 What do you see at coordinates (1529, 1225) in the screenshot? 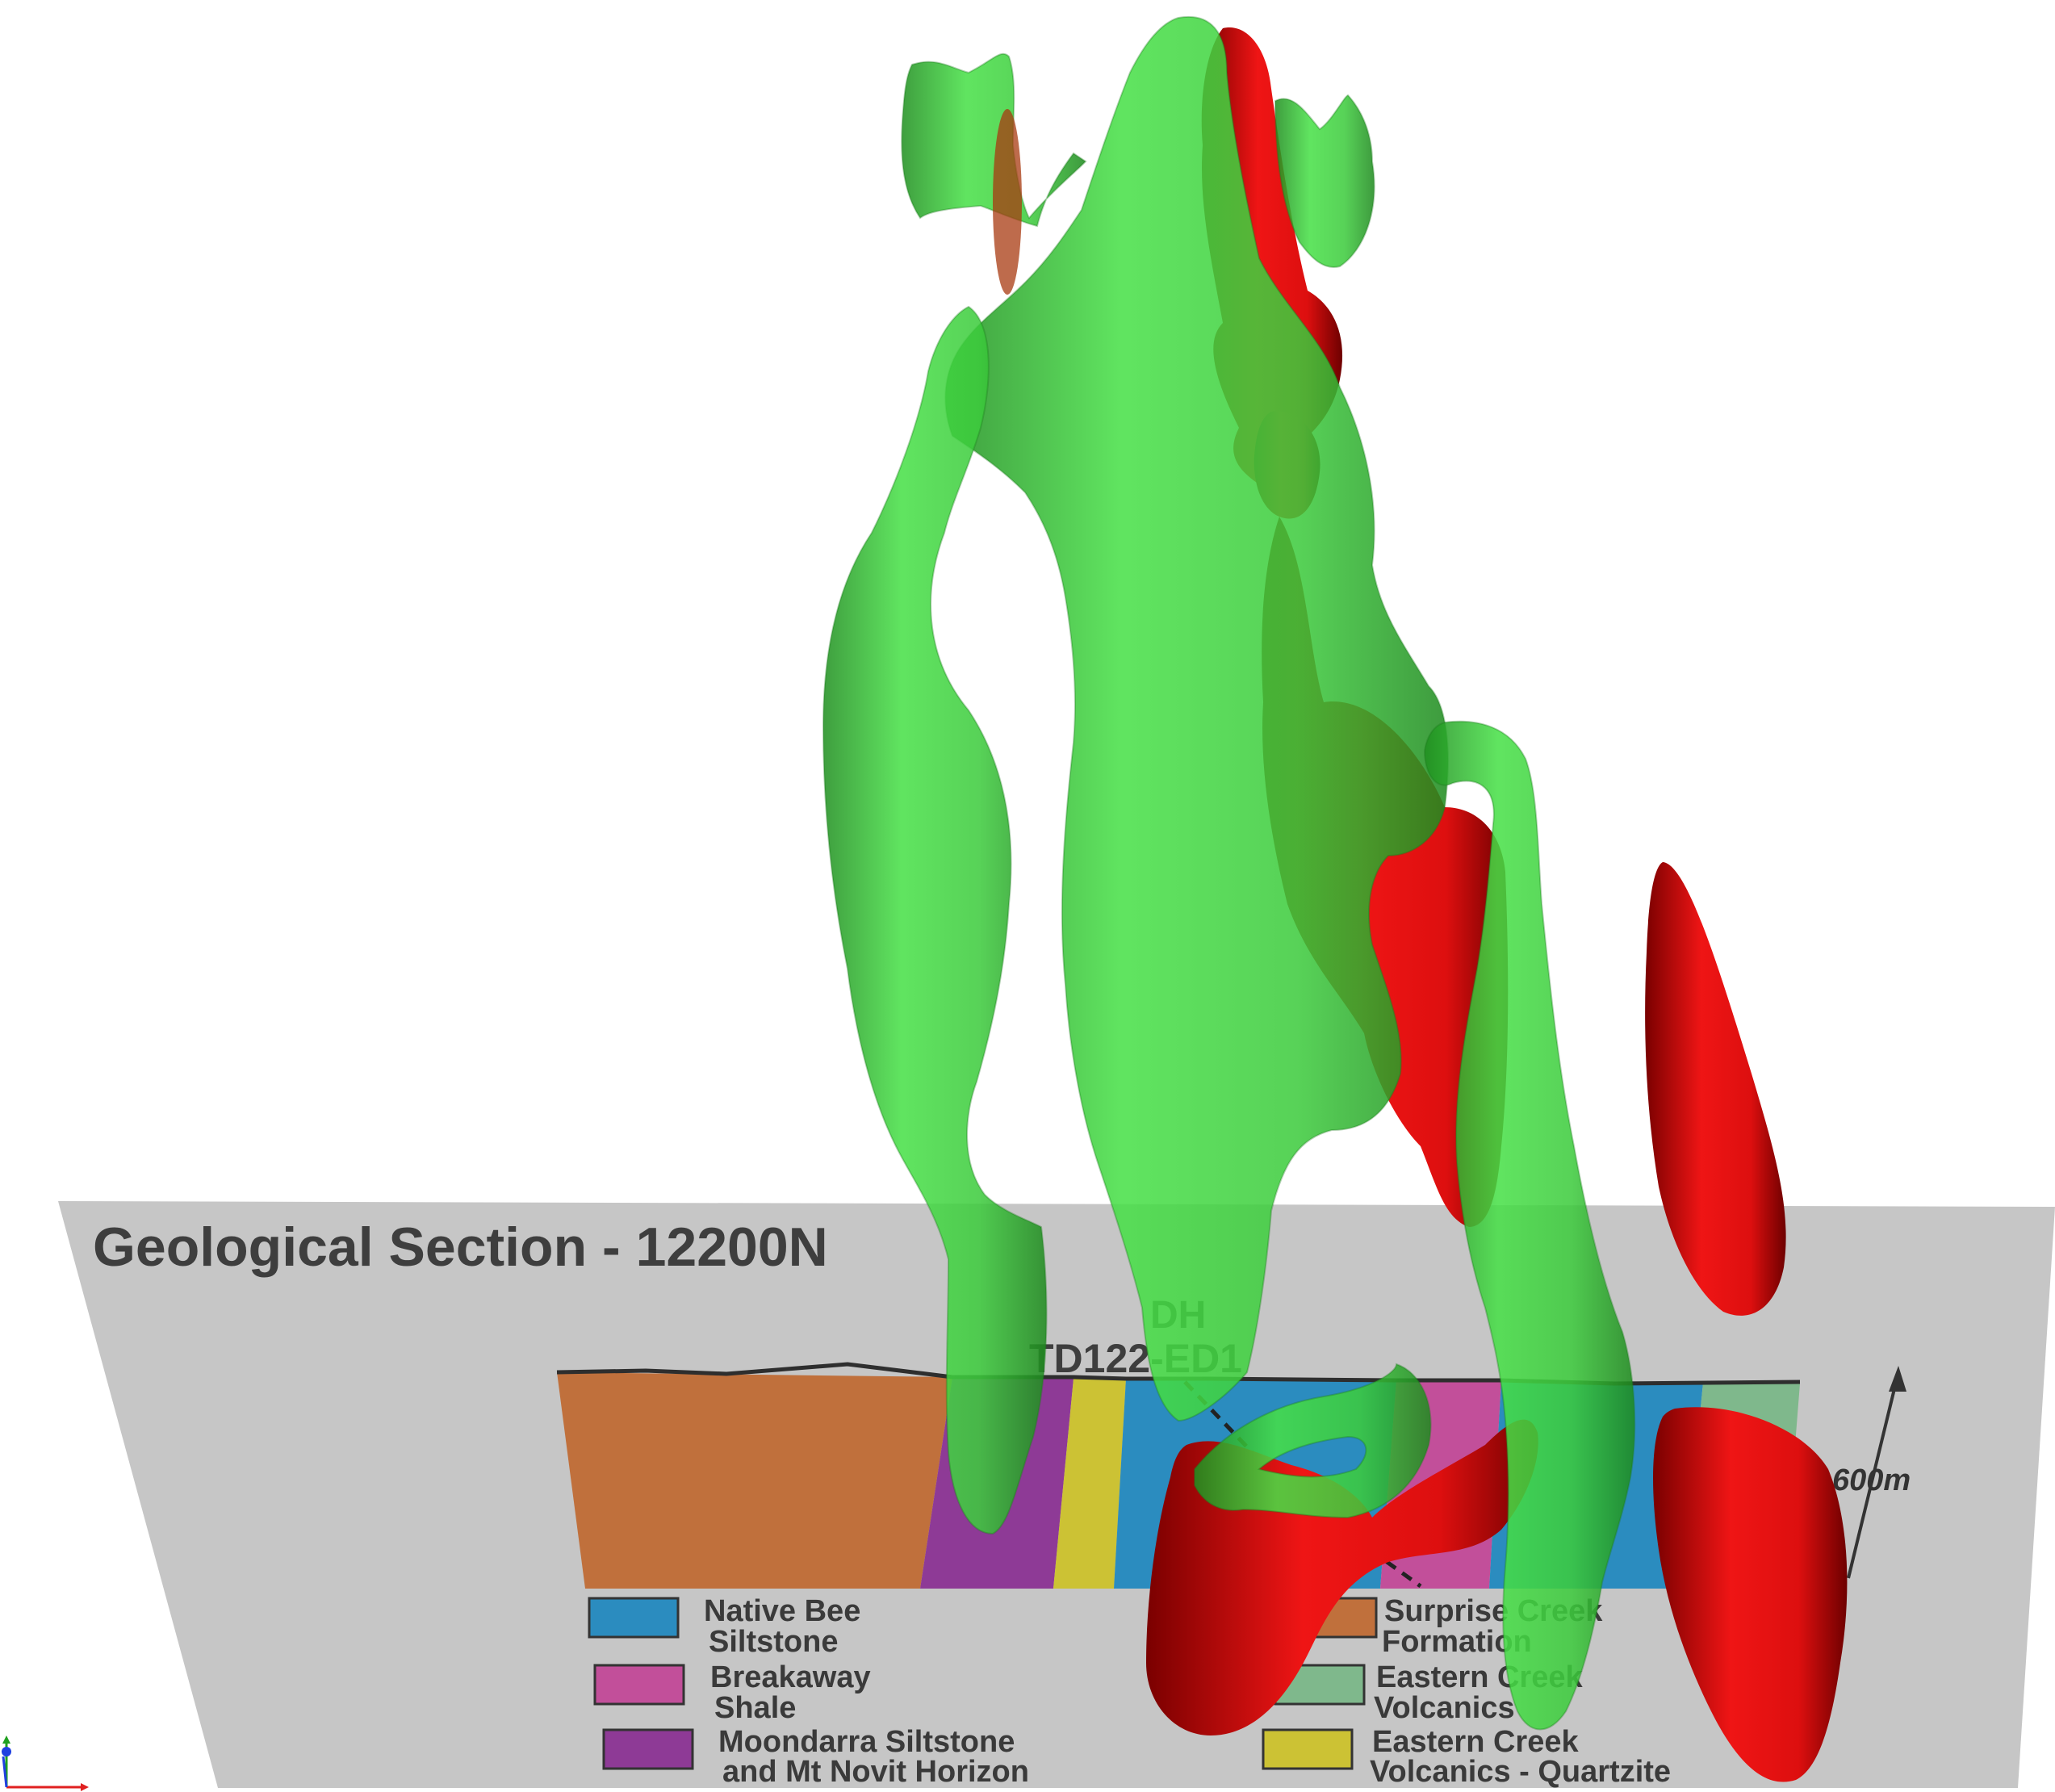
I see `green-isosurface-right-loop` at bounding box center [1529, 1225].